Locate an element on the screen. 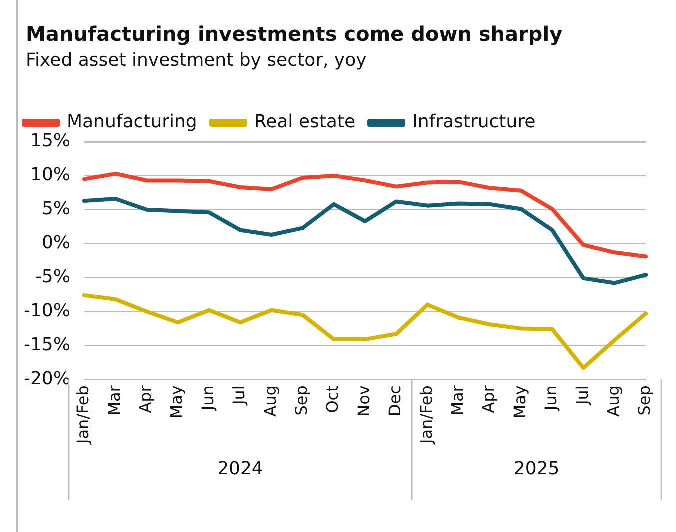 This screenshot has height=532, width=676. text: 2024 is located at coordinates (241, 469).